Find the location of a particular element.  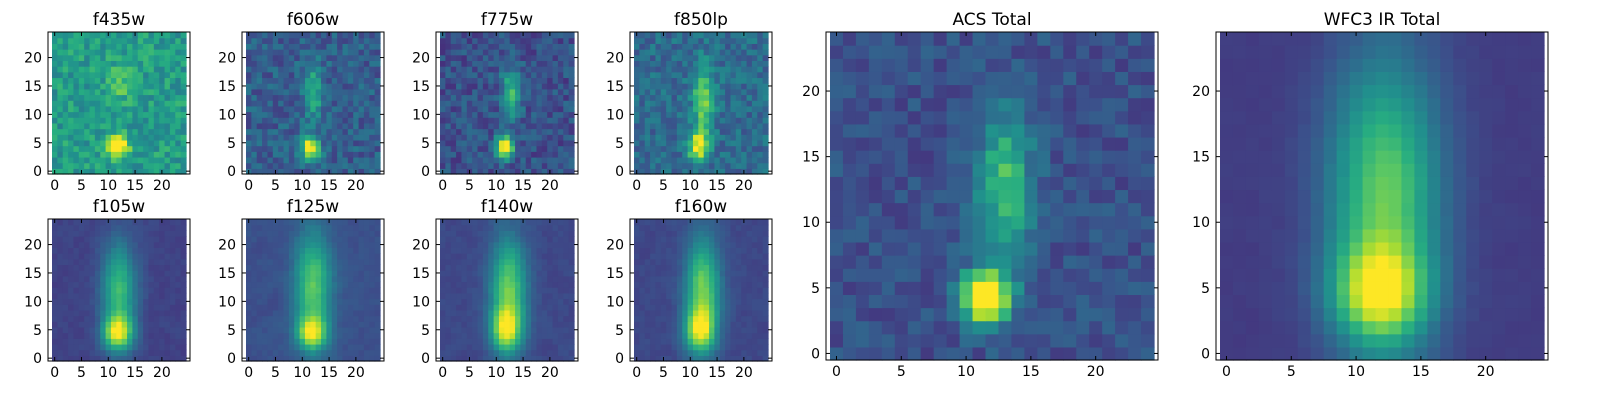

y-tick-label: 20 is located at coordinates (421, 59).